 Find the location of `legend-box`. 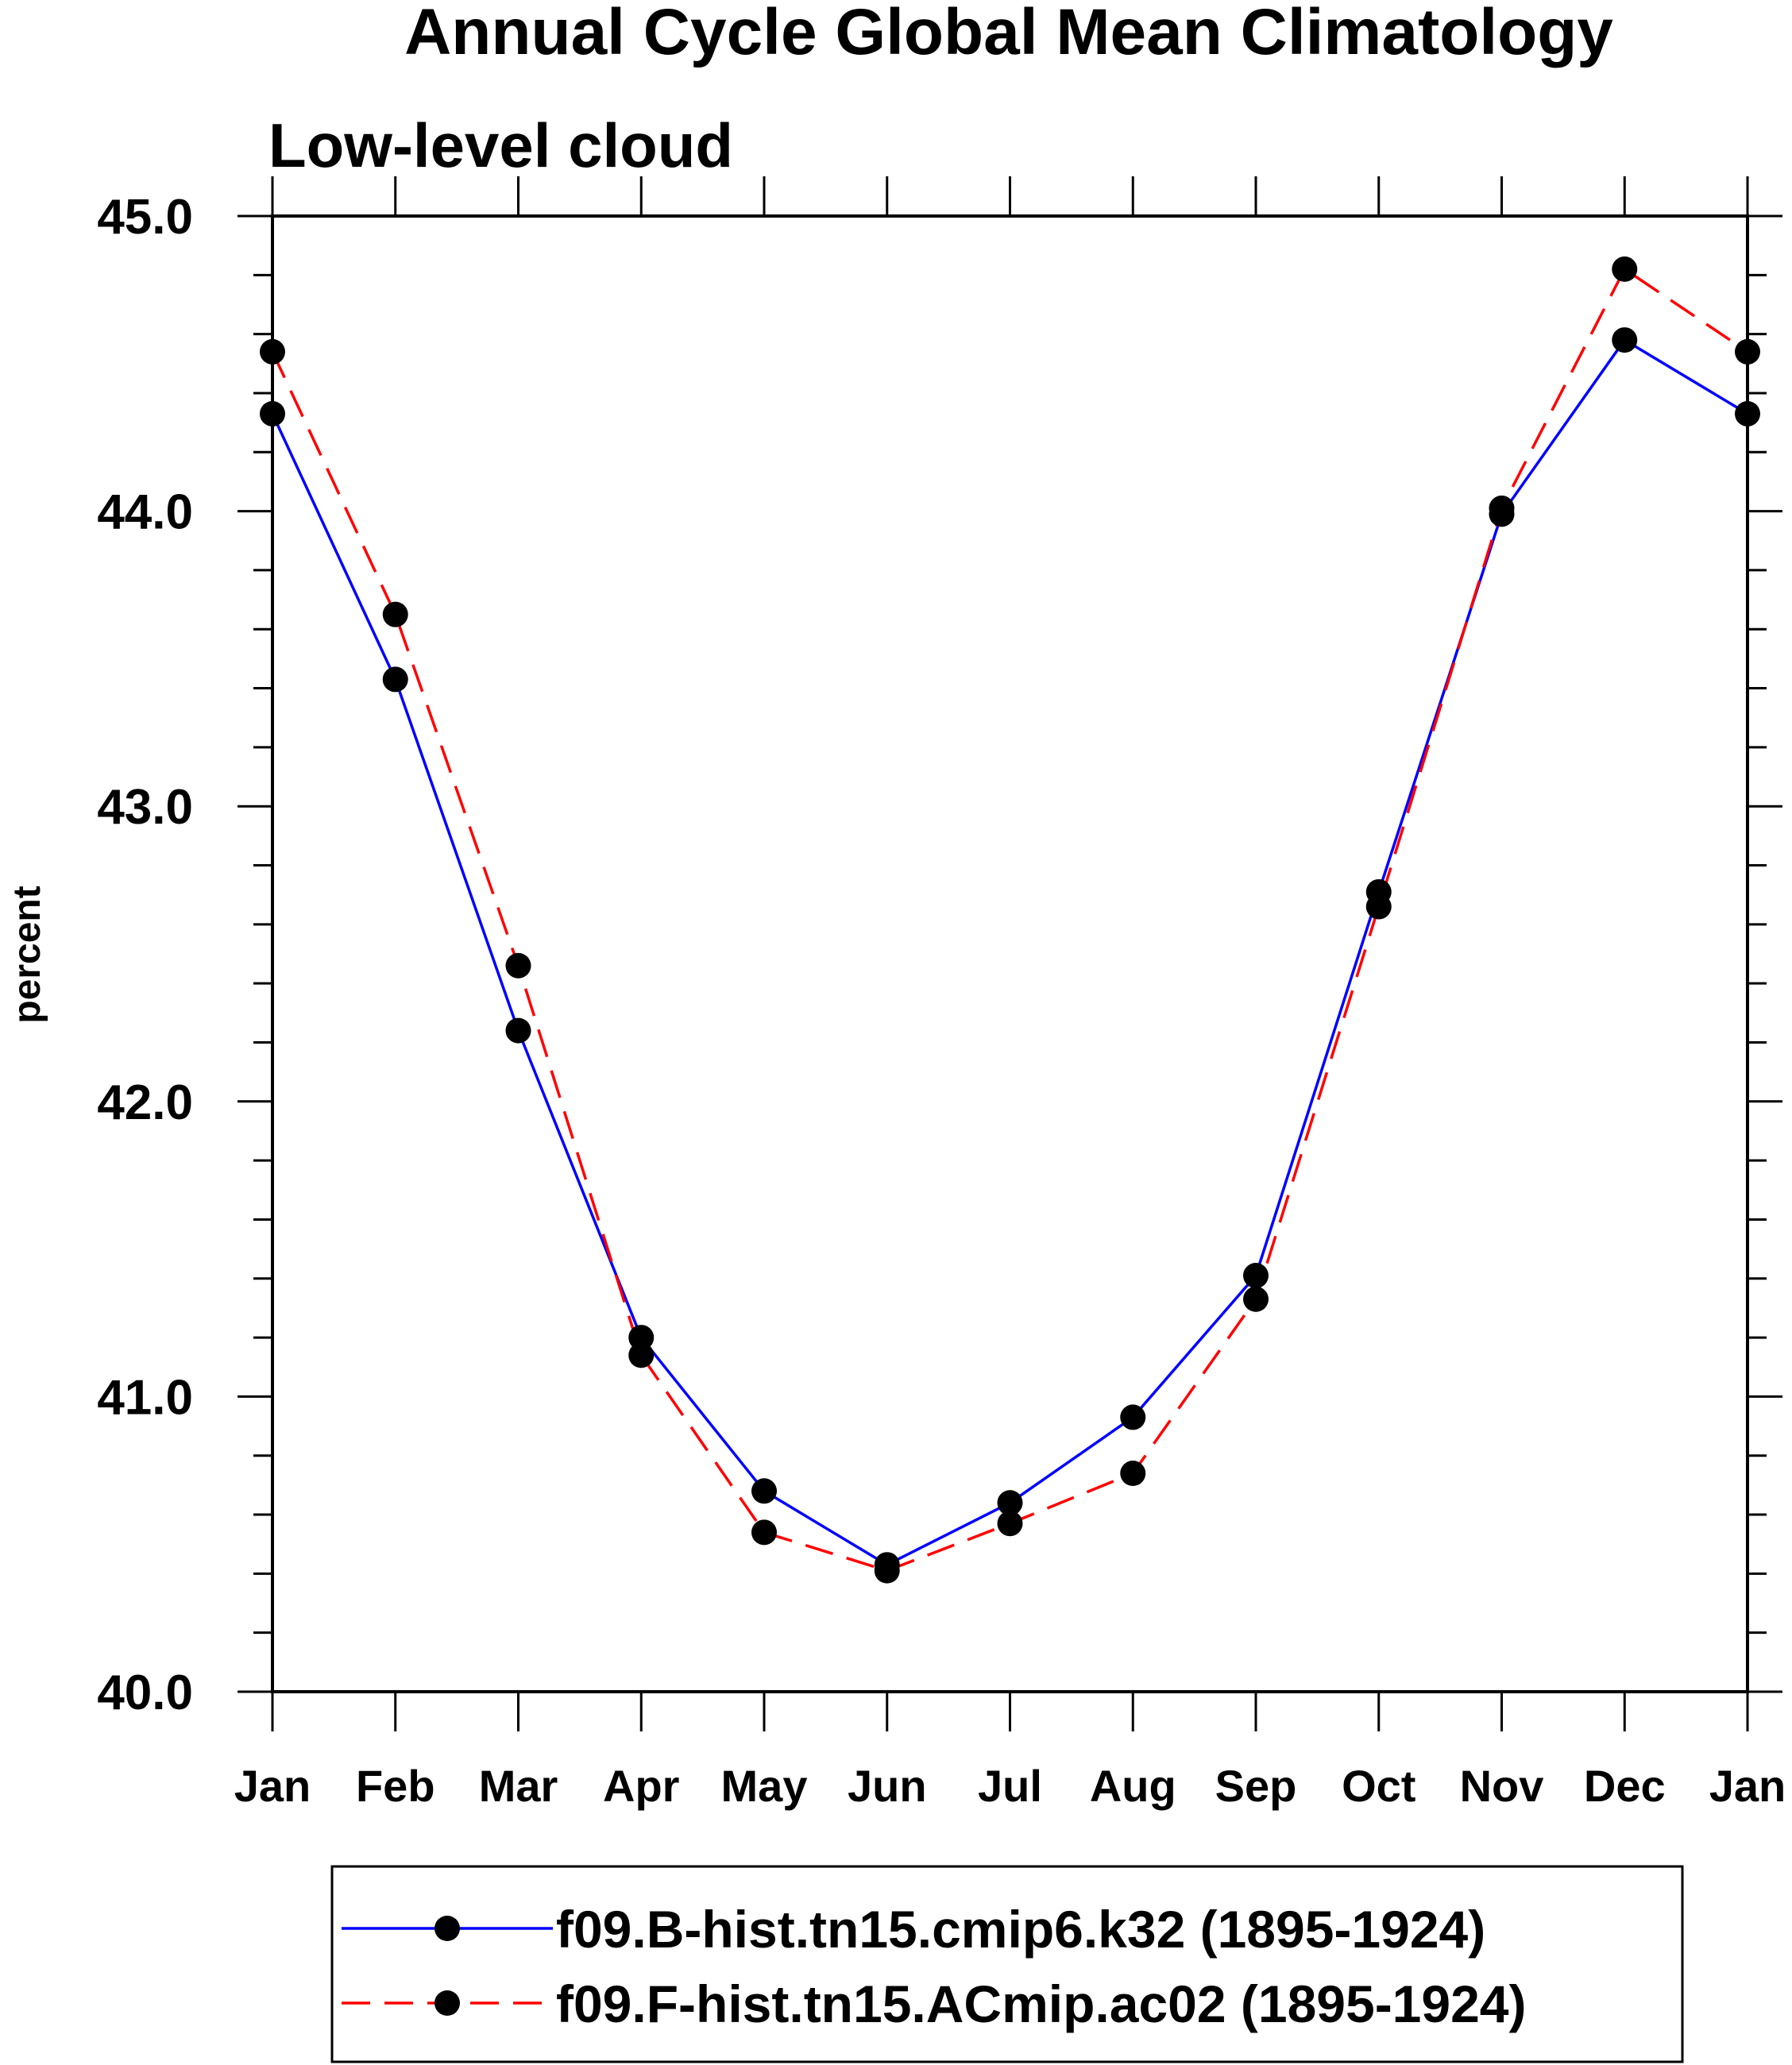

legend-box is located at coordinates (1007, 1964).